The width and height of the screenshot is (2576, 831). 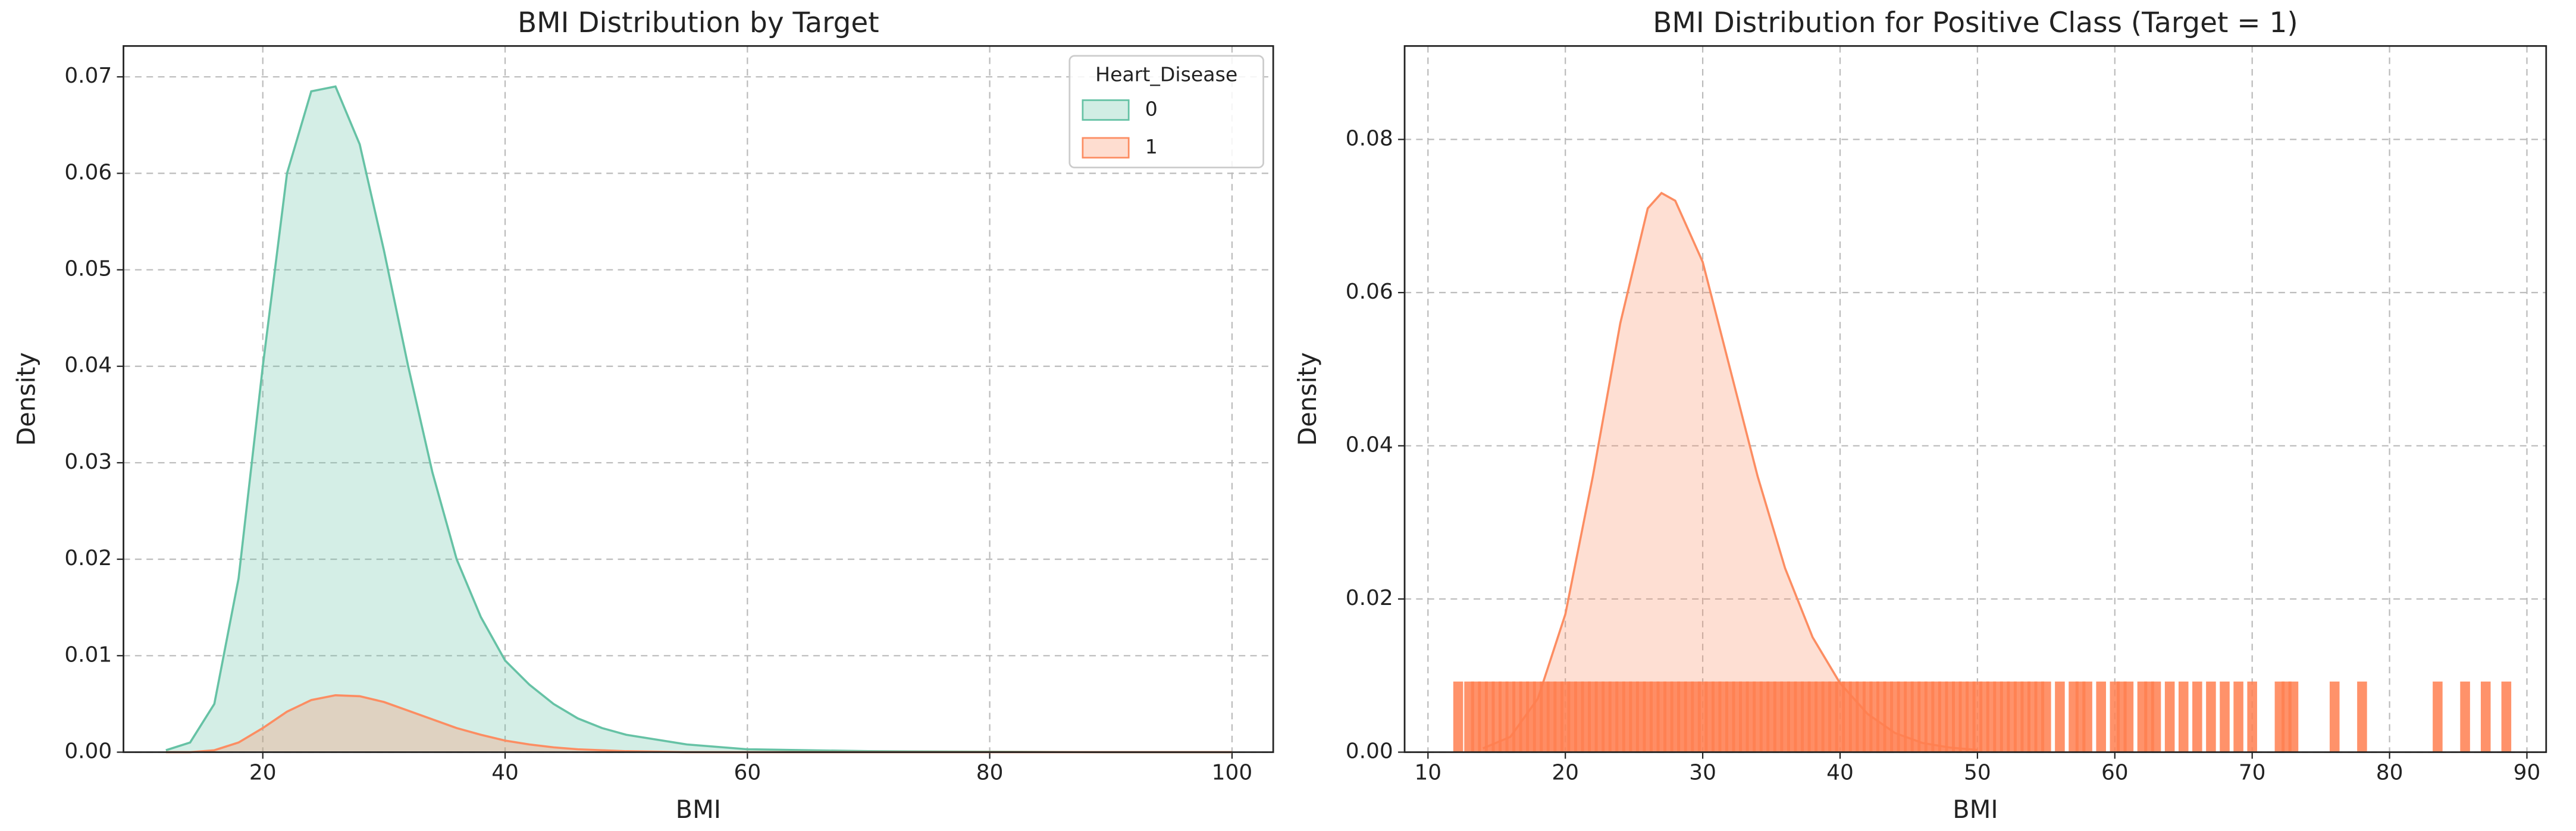 What do you see at coordinates (1151, 108) in the screenshot?
I see `legend-label: 0` at bounding box center [1151, 108].